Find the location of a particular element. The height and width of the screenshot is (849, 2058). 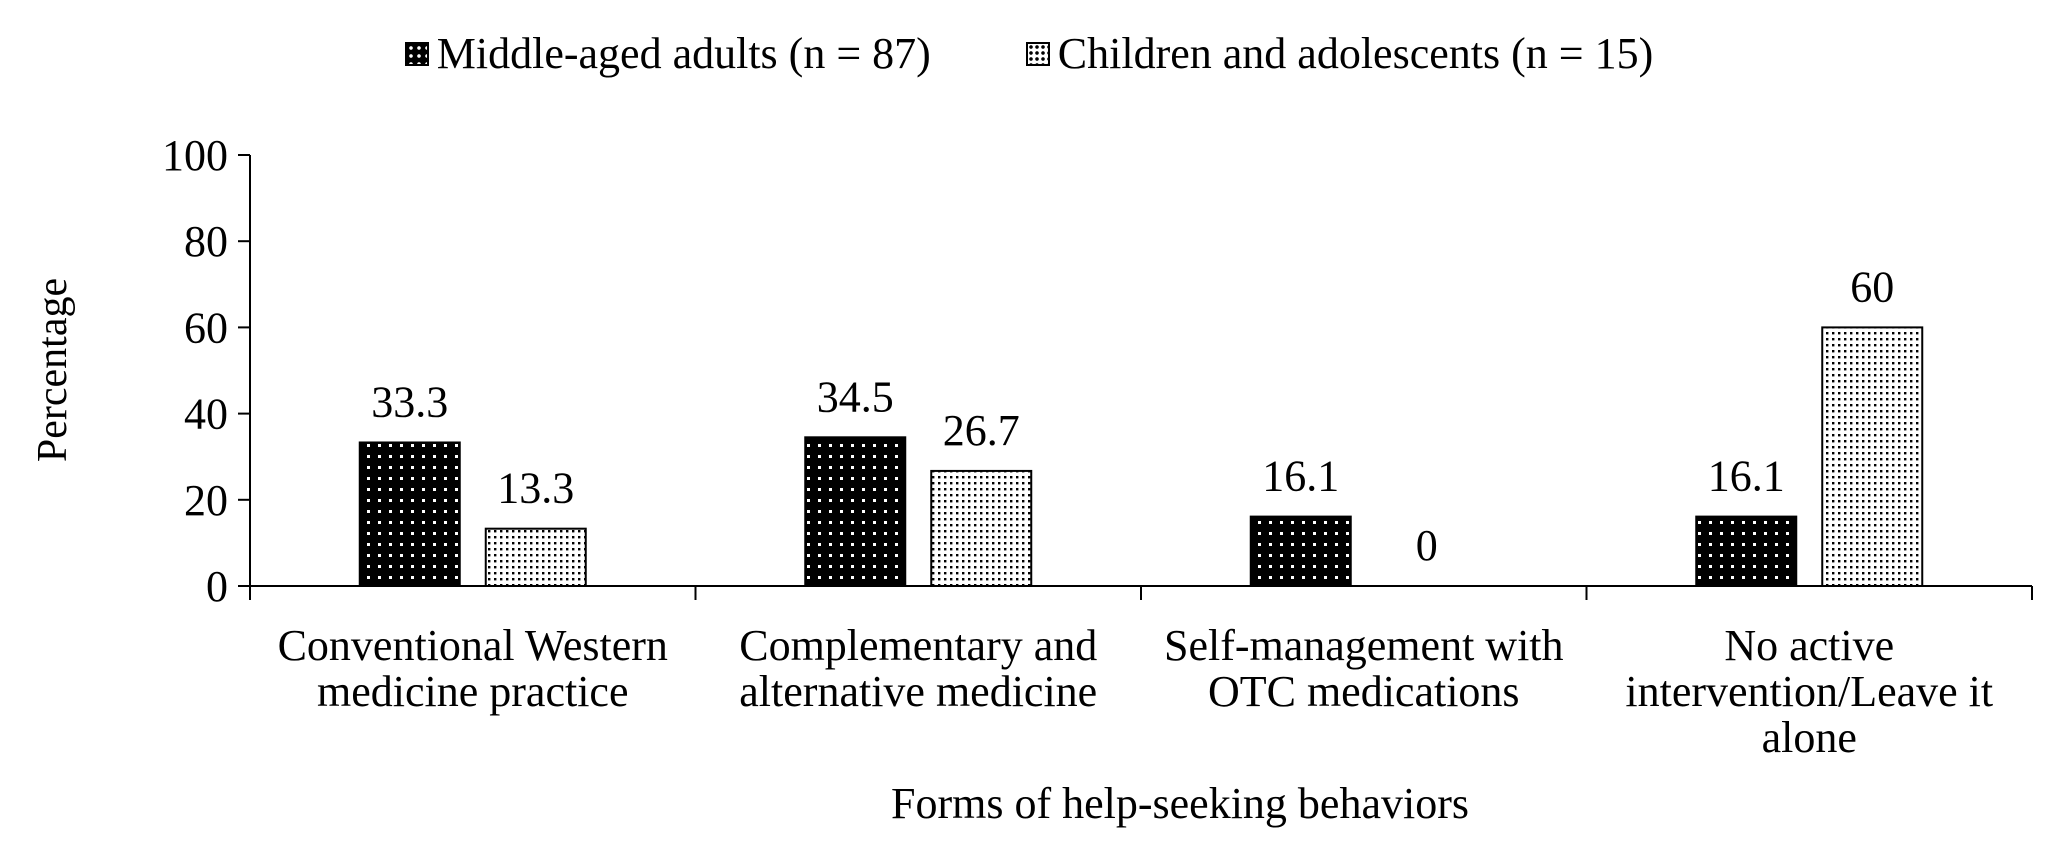

data-label: 60 is located at coordinates (1872, 286).